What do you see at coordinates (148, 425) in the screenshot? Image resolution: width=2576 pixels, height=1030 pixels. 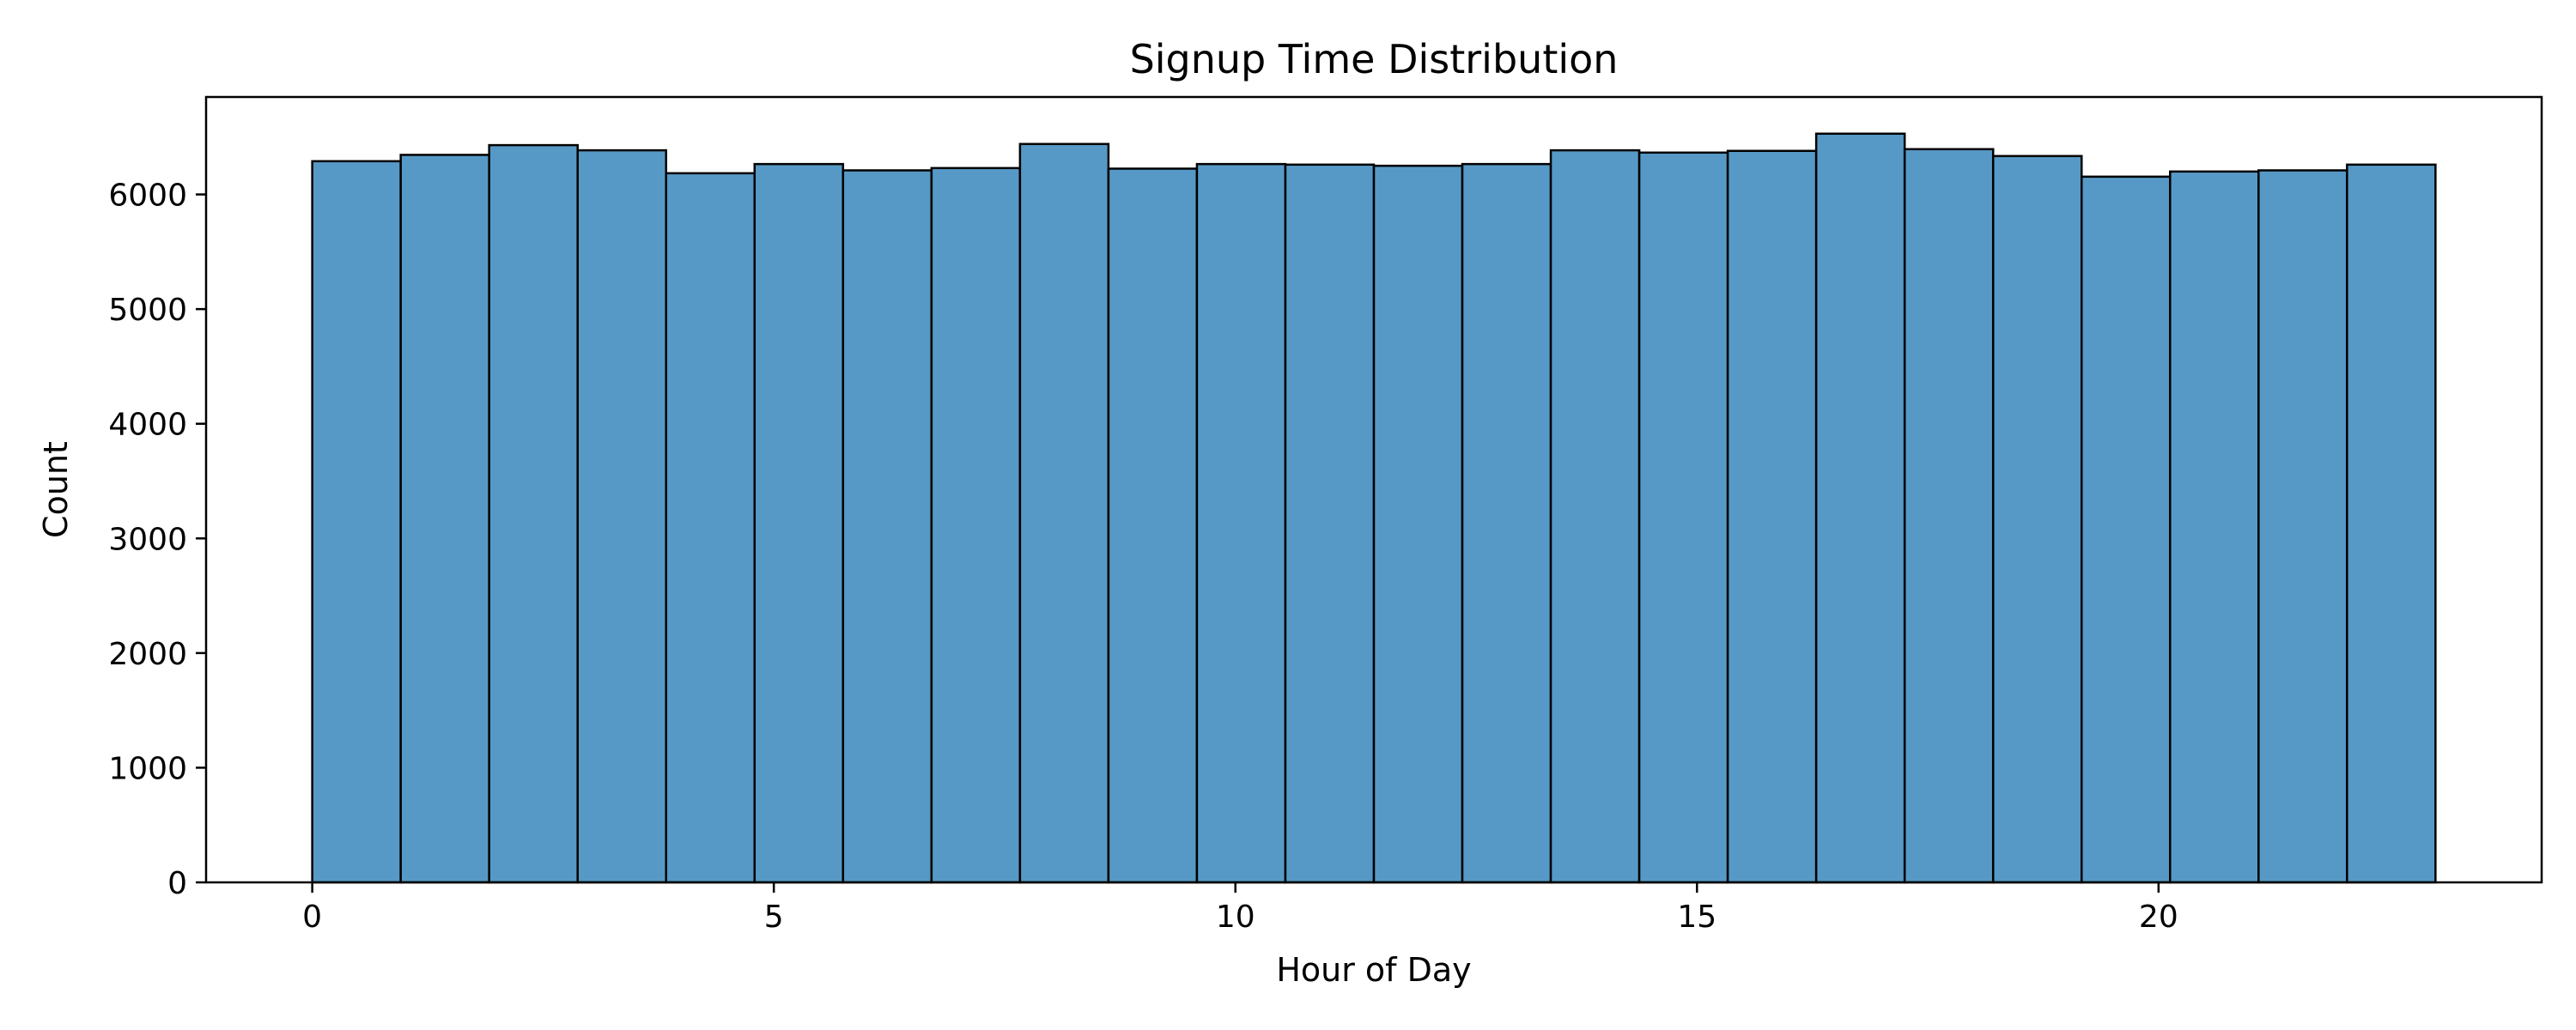 I see `y-tick-label: 4000` at bounding box center [148, 425].